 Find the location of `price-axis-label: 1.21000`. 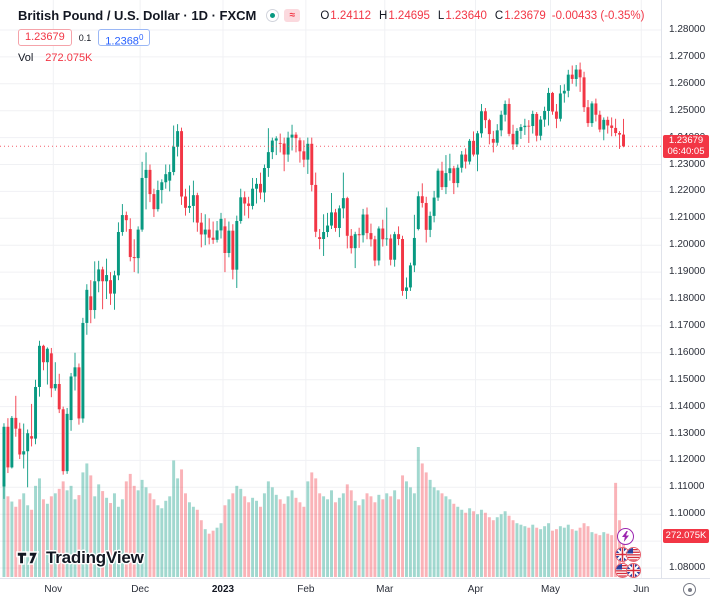

price-axis-label: 1.21000 is located at coordinates (687, 218).